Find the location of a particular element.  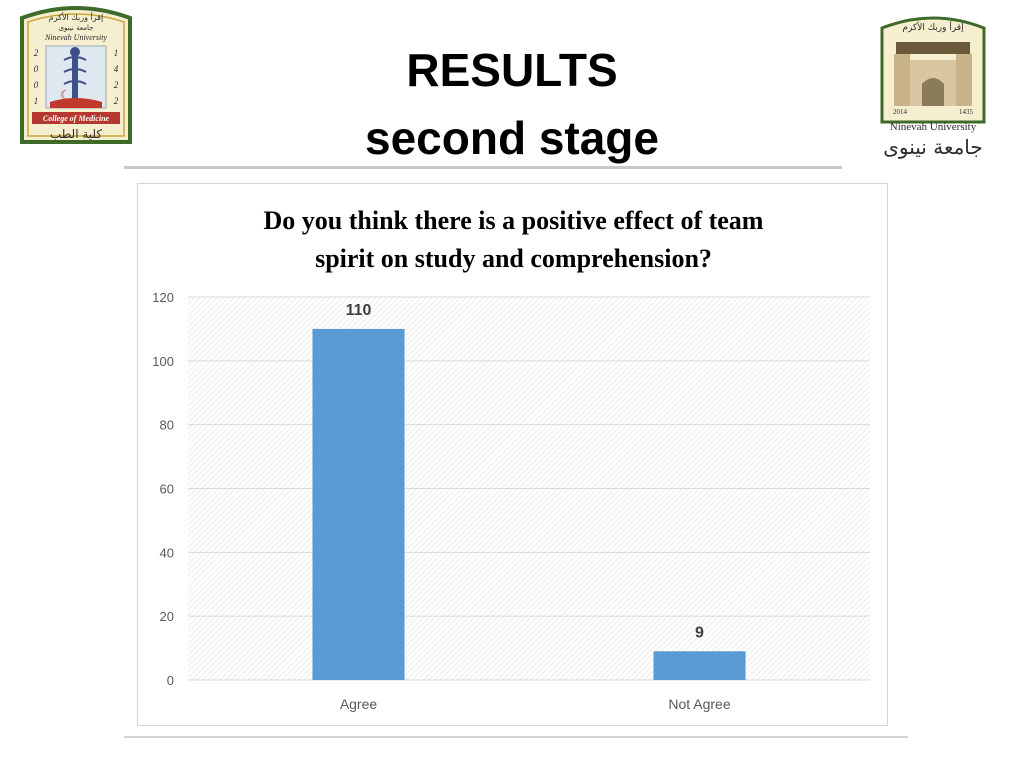

y-tick-label: 20 is located at coordinates (167, 616).